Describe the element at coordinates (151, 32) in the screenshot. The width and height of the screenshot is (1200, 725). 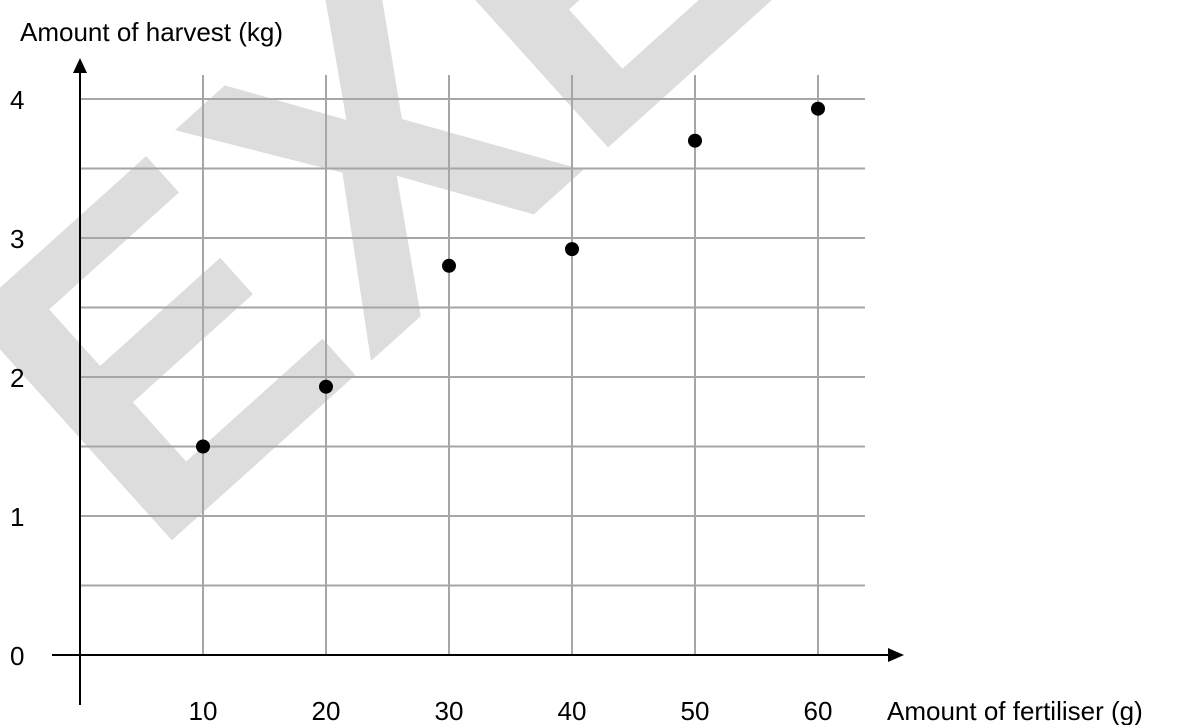
I see `y-axis-title: Amount of harvest (kg)` at that location.